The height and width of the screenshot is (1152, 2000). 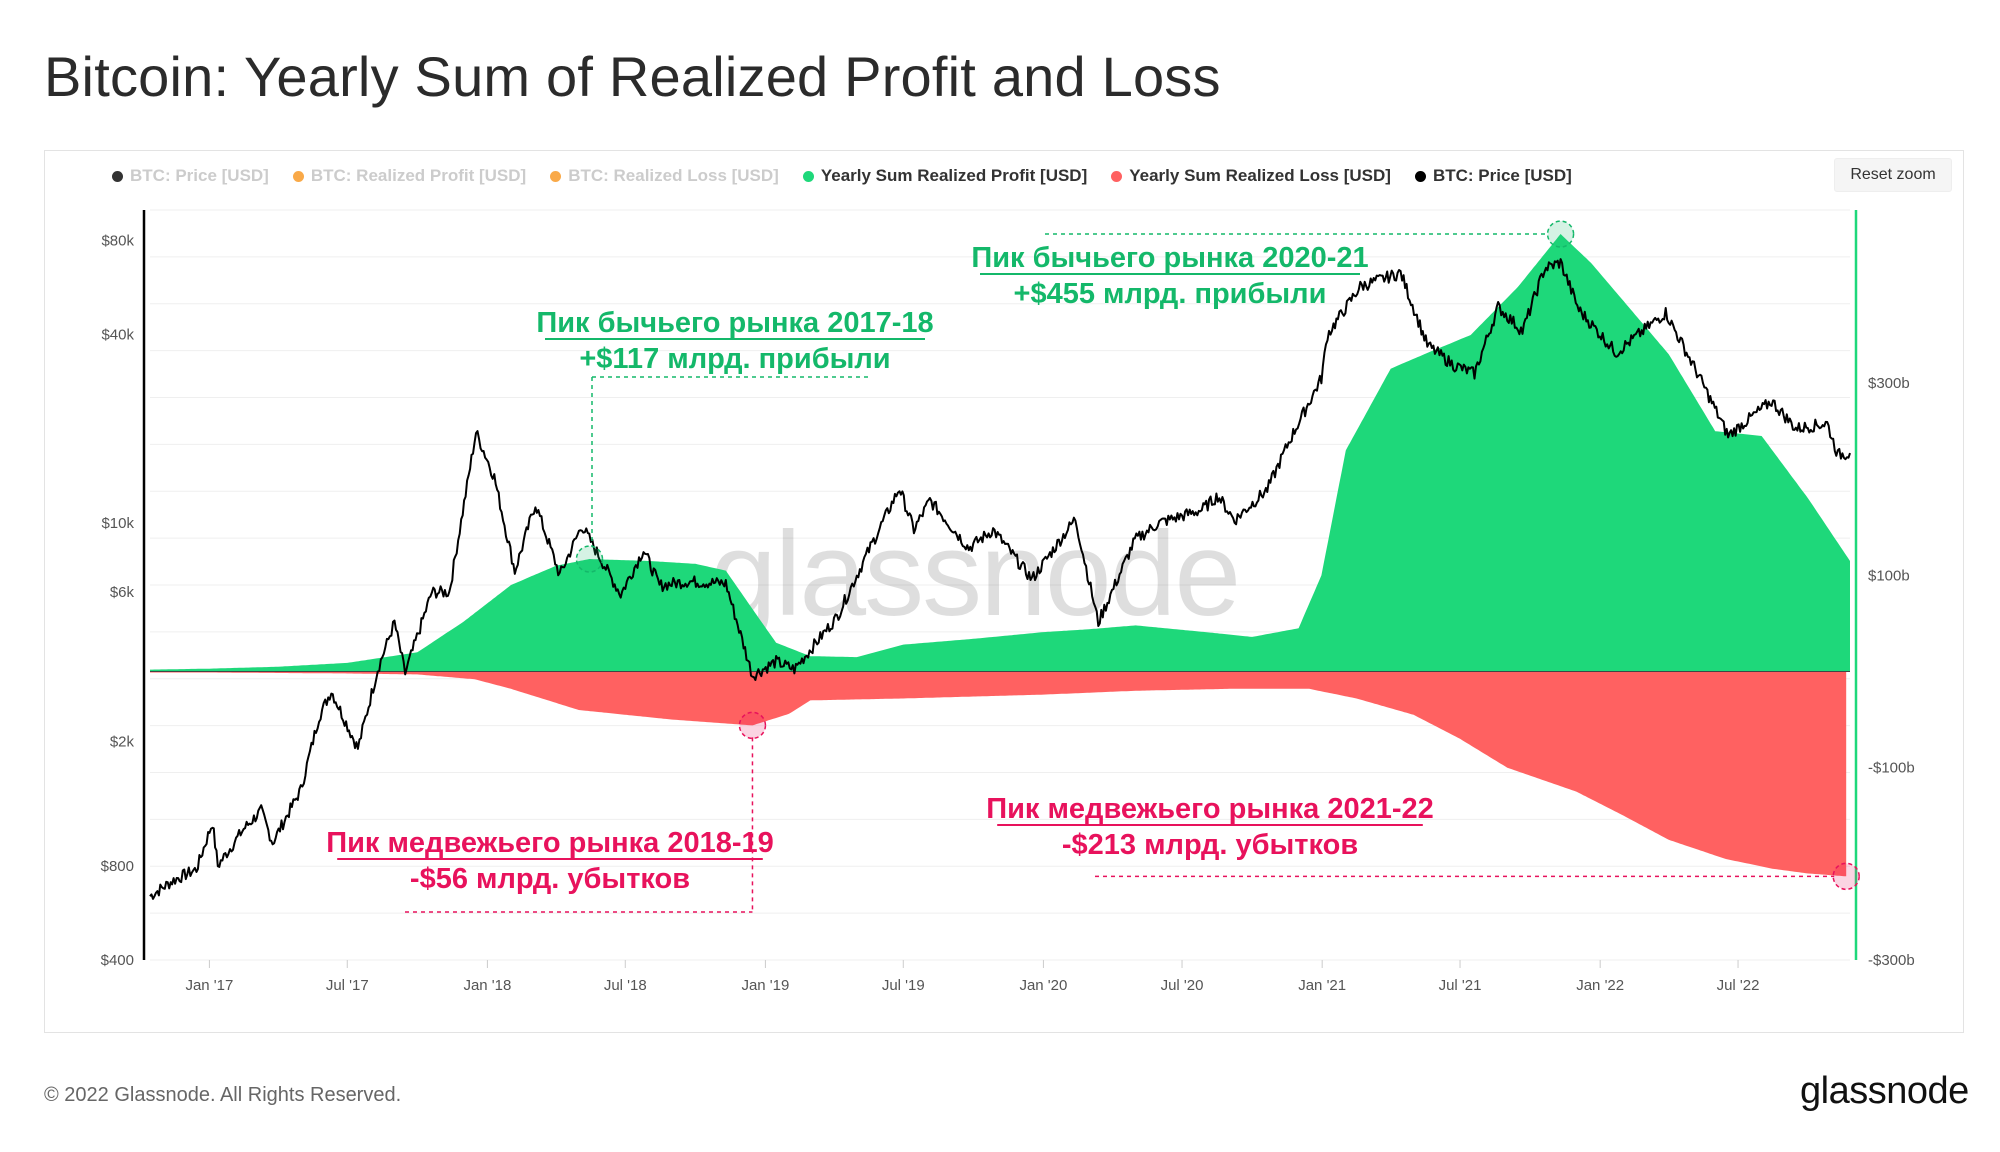 I want to click on watermark-text: glassnode, so click(x=974, y=574).